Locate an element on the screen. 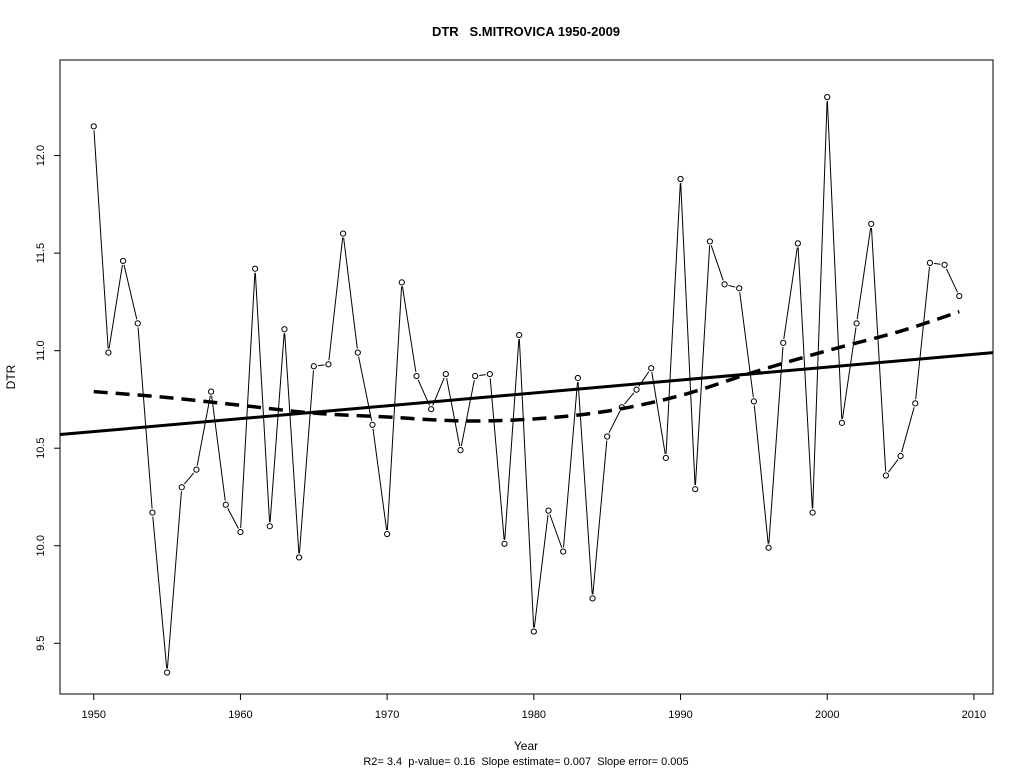  data-segment-1954 is located at coordinates (160, 592).